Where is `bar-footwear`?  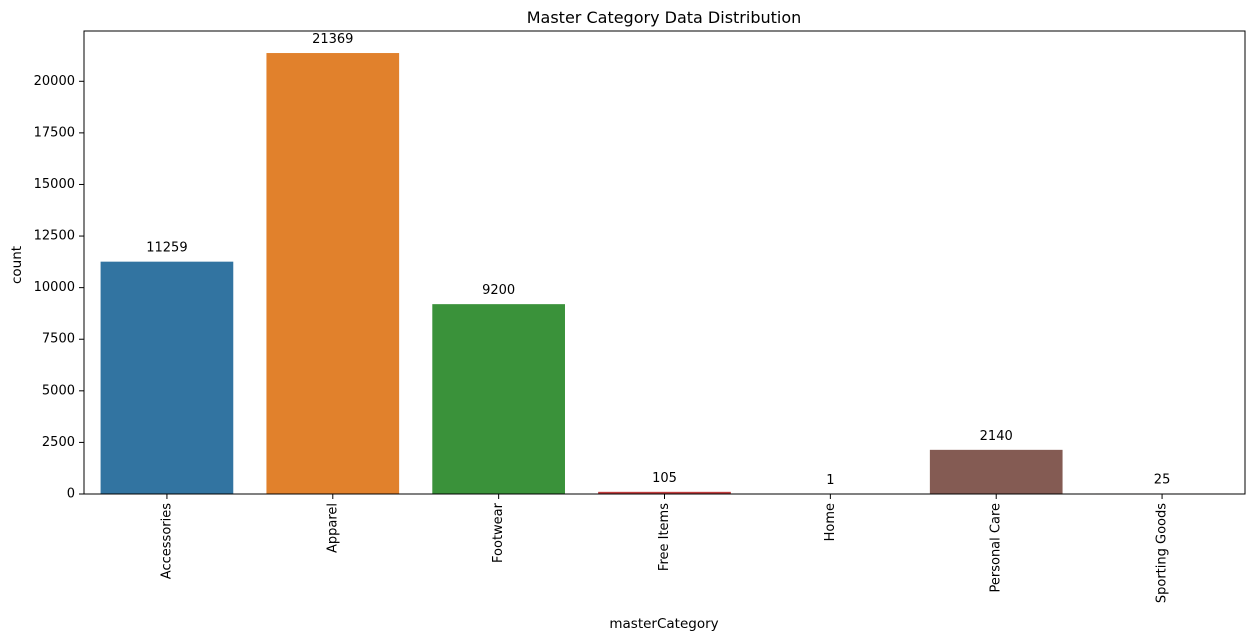 bar-footwear is located at coordinates (498, 399).